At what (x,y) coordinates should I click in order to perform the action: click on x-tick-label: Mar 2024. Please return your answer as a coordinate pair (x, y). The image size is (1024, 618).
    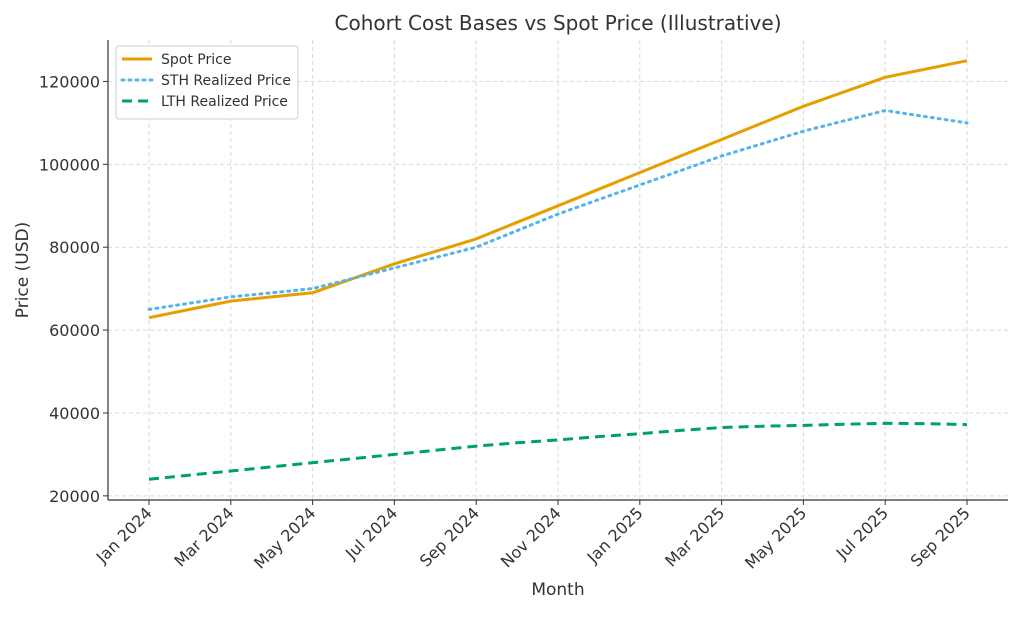
    Looking at the image, I should click on (203, 536).